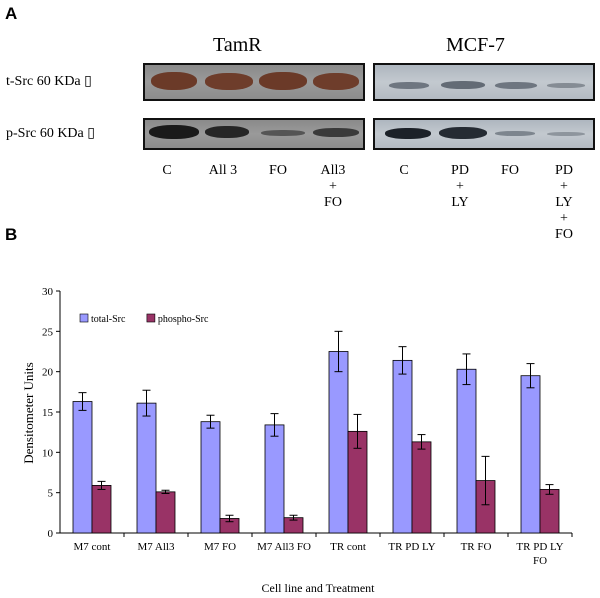 The image size is (600, 598). I want to click on y-tick-label: 30, so click(48, 292).